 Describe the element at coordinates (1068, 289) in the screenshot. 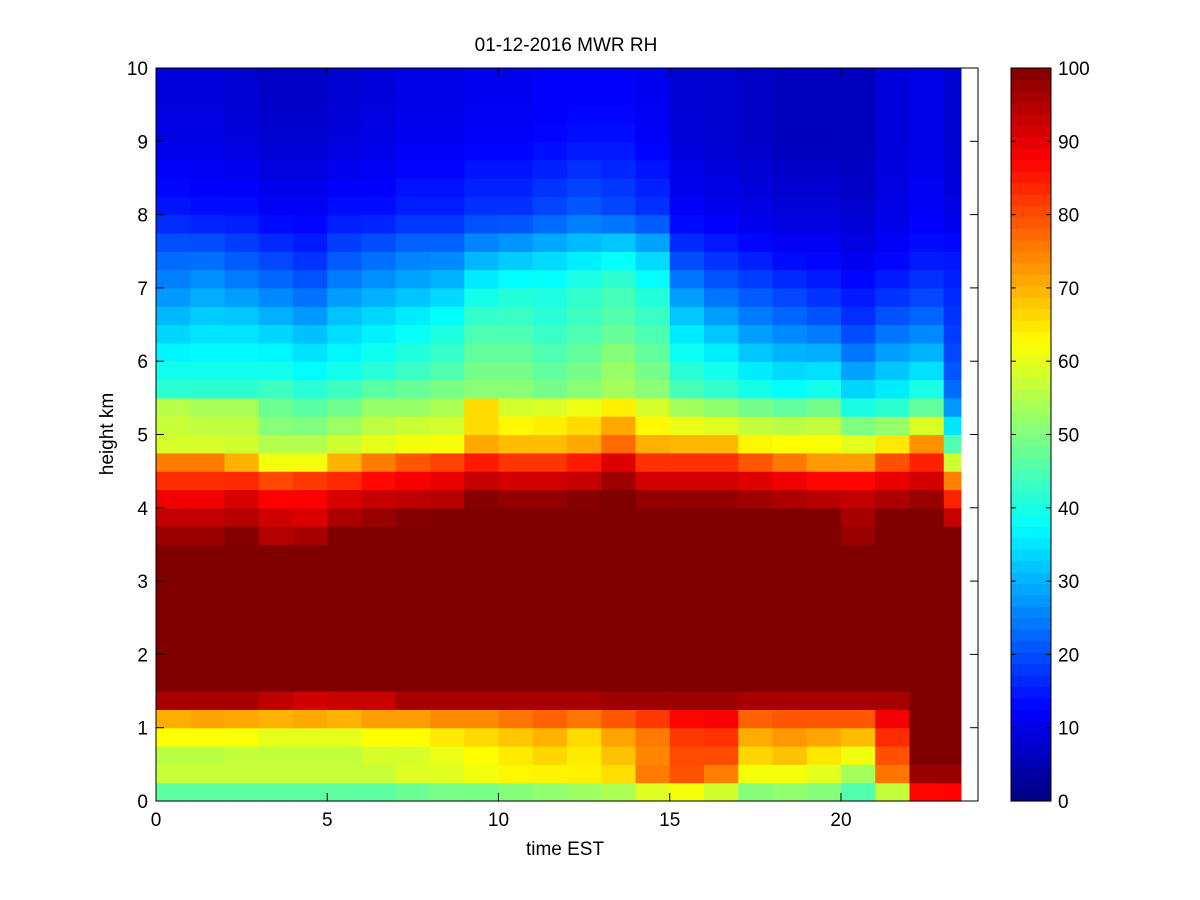

I see `colorbar-tick-label: 70` at that location.